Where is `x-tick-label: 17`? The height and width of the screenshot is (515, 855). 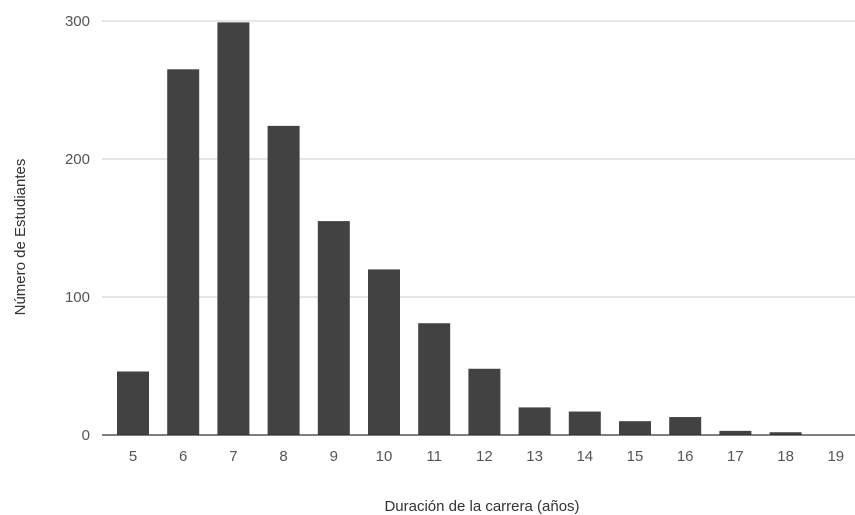
x-tick-label: 17 is located at coordinates (735, 456).